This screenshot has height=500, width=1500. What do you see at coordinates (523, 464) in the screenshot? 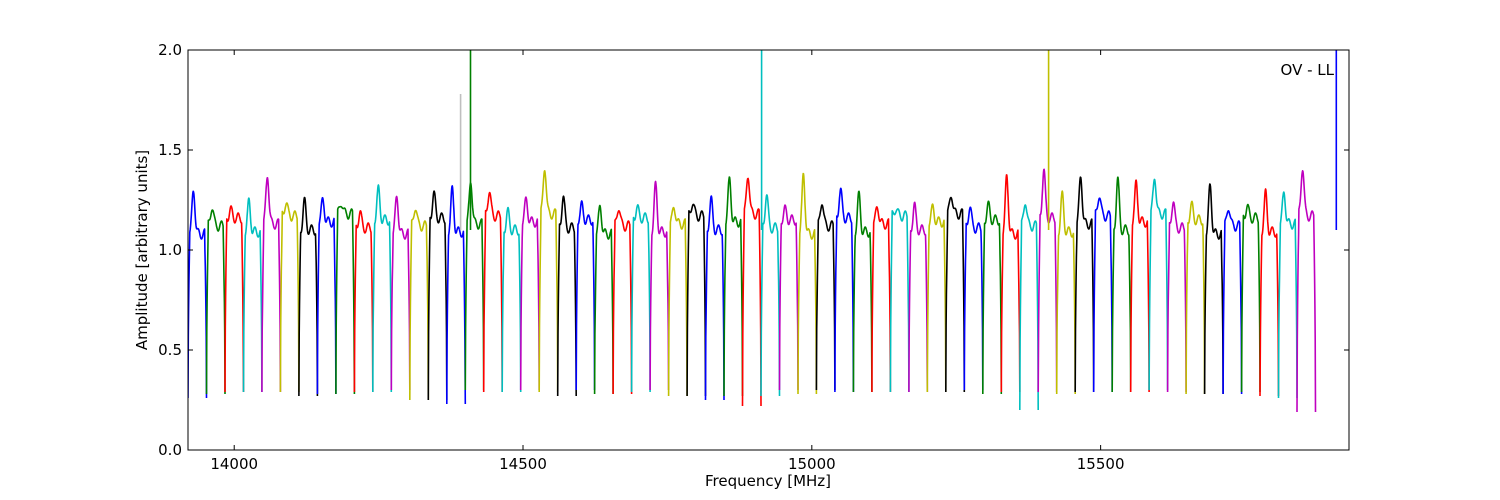
I see `x-tick-label: 14500` at bounding box center [523, 464].